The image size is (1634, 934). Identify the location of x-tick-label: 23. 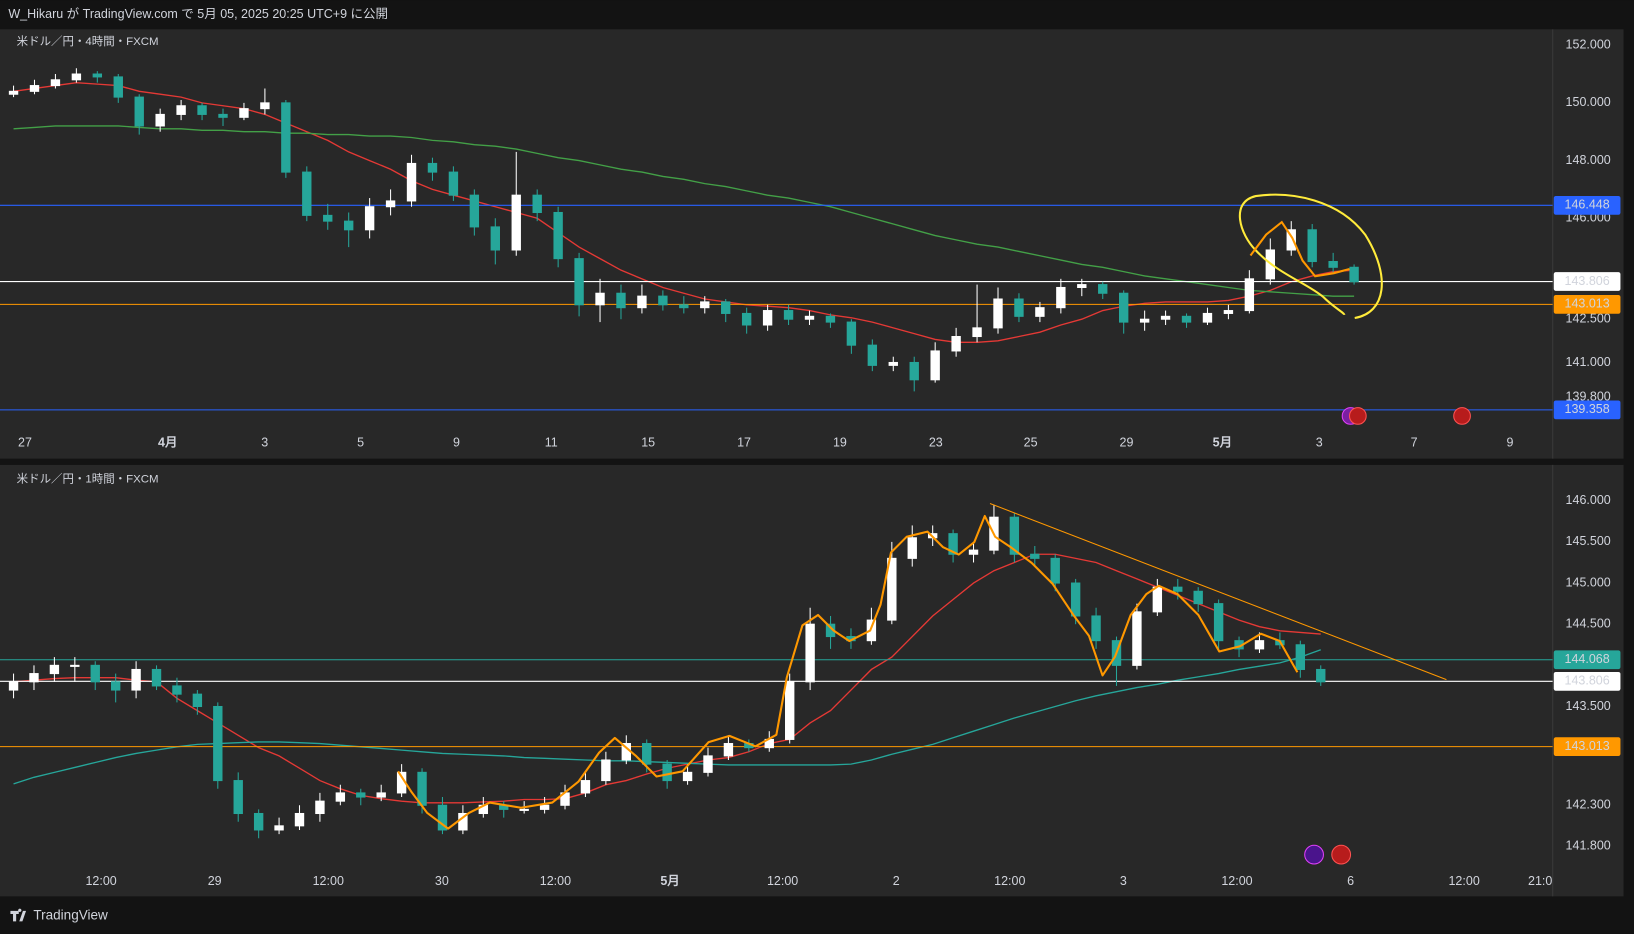
(936, 442).